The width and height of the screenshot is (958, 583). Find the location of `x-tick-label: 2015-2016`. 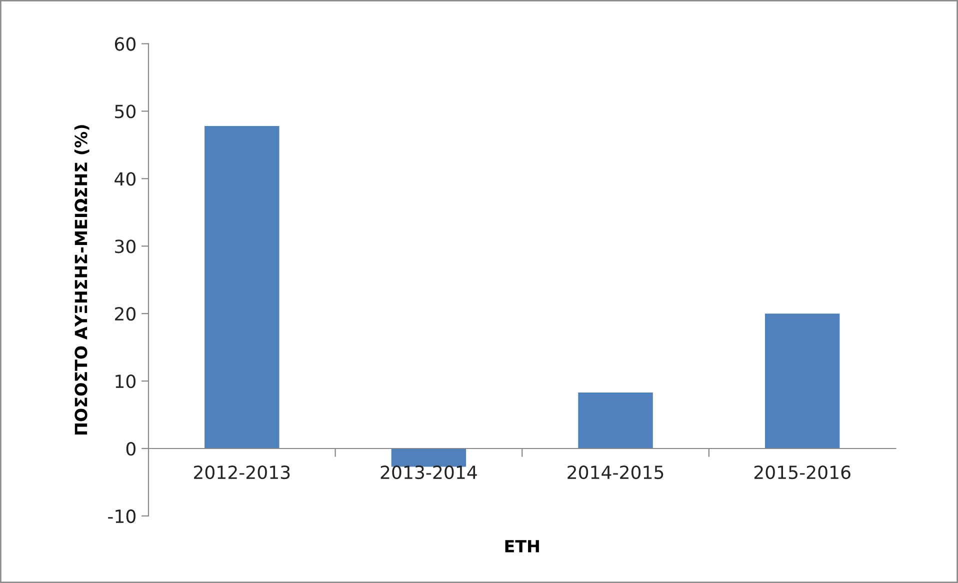

x-tick-label: 2015-2016 is located at coordinates (802, 472).